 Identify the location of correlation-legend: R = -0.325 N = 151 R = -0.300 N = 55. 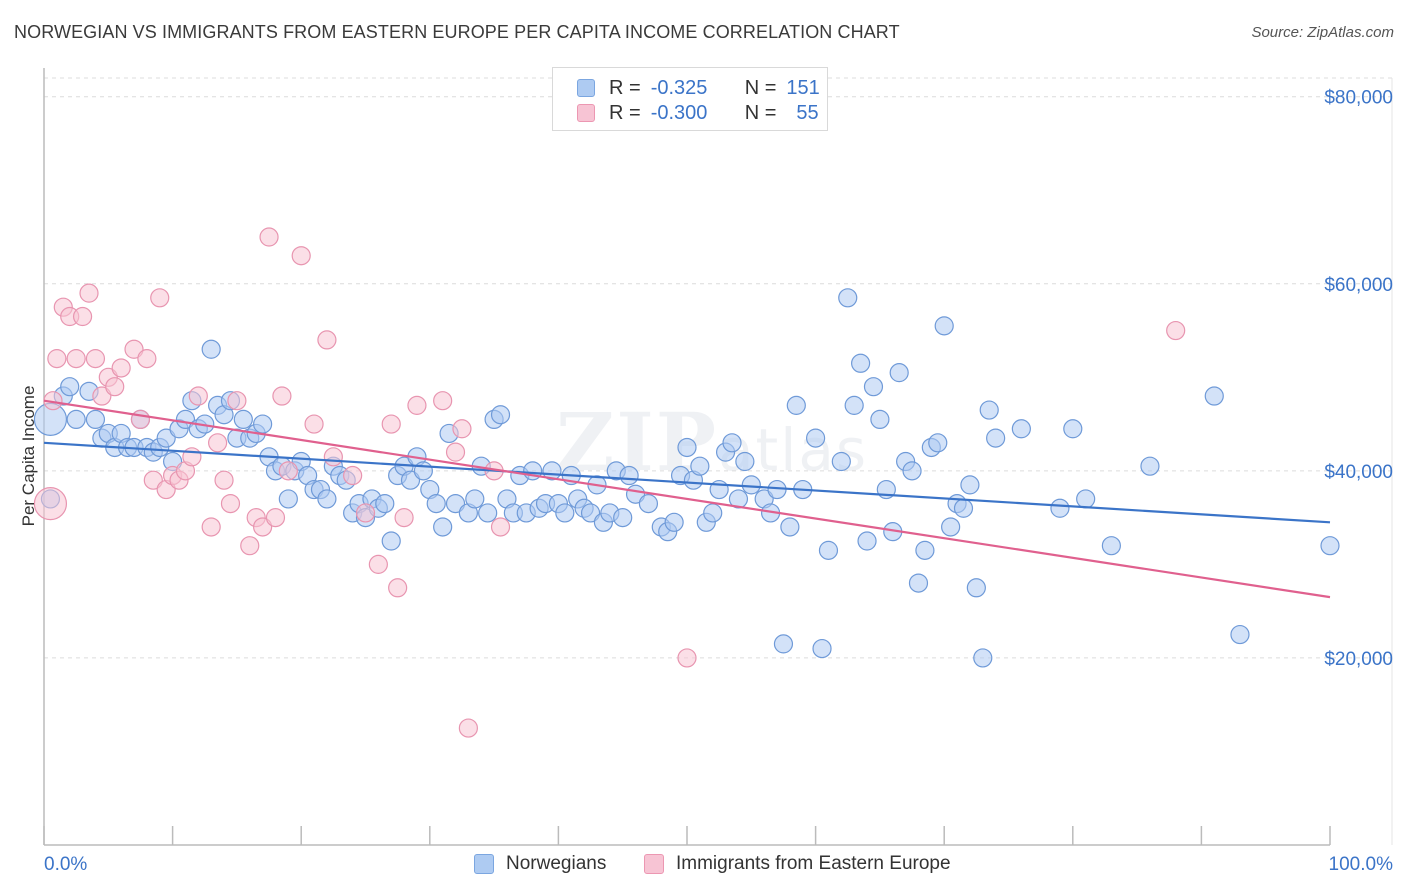
(690, 99).